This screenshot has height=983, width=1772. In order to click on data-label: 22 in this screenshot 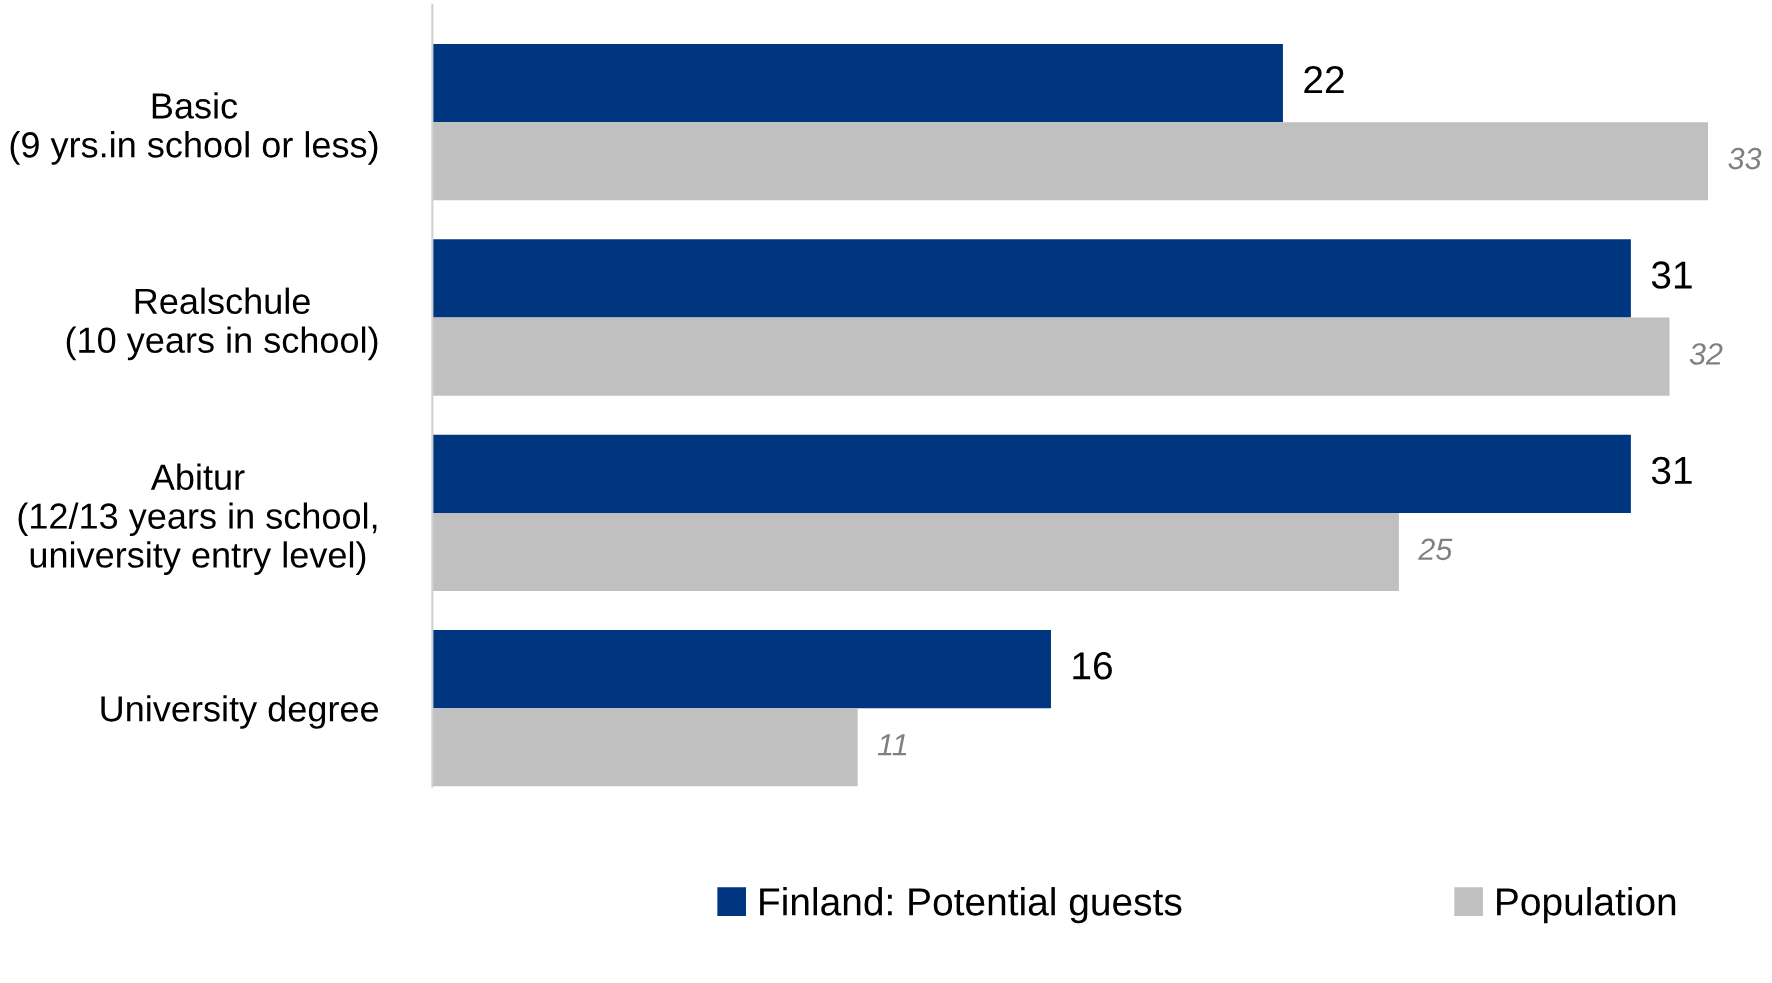, I will do `click(1324, 79)`.